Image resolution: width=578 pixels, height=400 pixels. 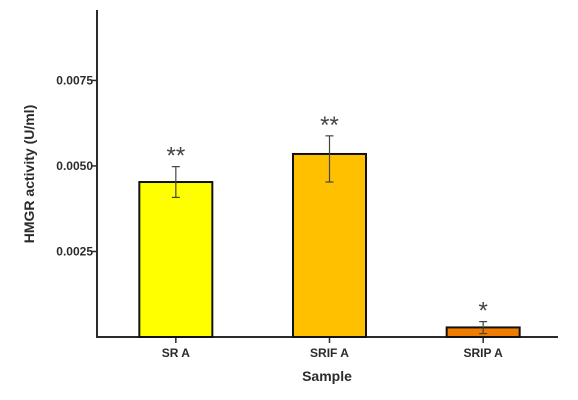 I want to click on y-tick-label: 0.0050, so click(x=74, y=166).